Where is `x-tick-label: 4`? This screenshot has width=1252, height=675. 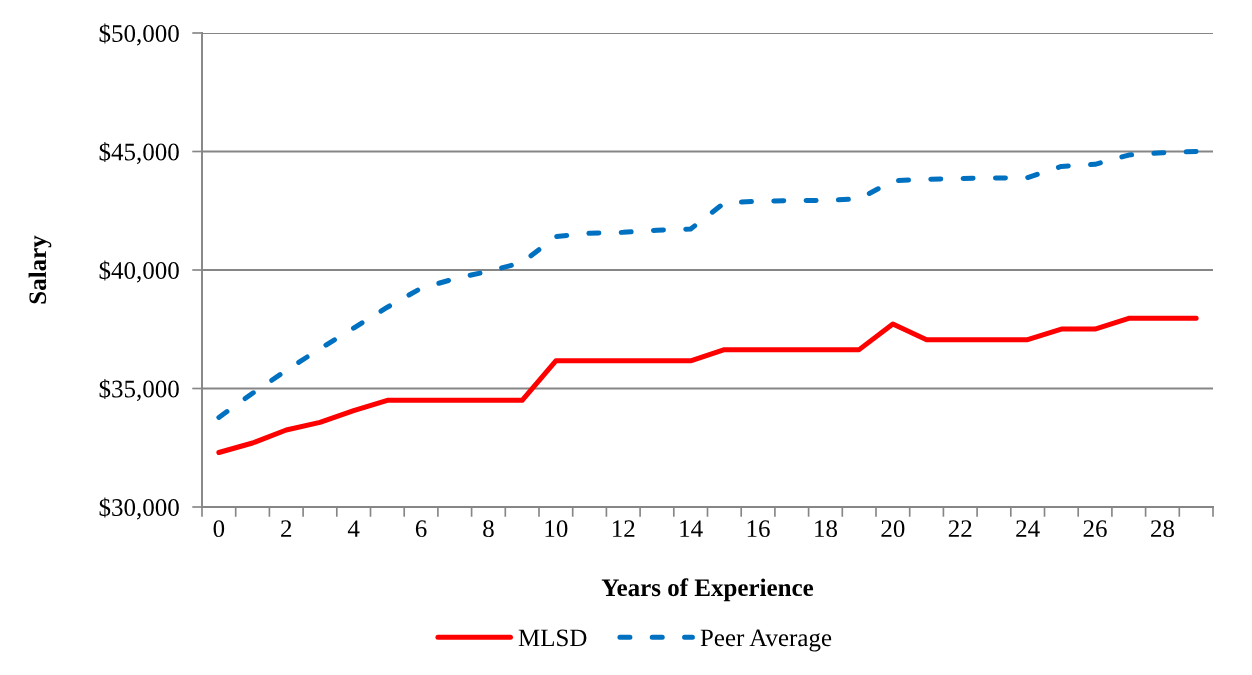 x-tick-label: 4 is located at coordinates (353, 528).